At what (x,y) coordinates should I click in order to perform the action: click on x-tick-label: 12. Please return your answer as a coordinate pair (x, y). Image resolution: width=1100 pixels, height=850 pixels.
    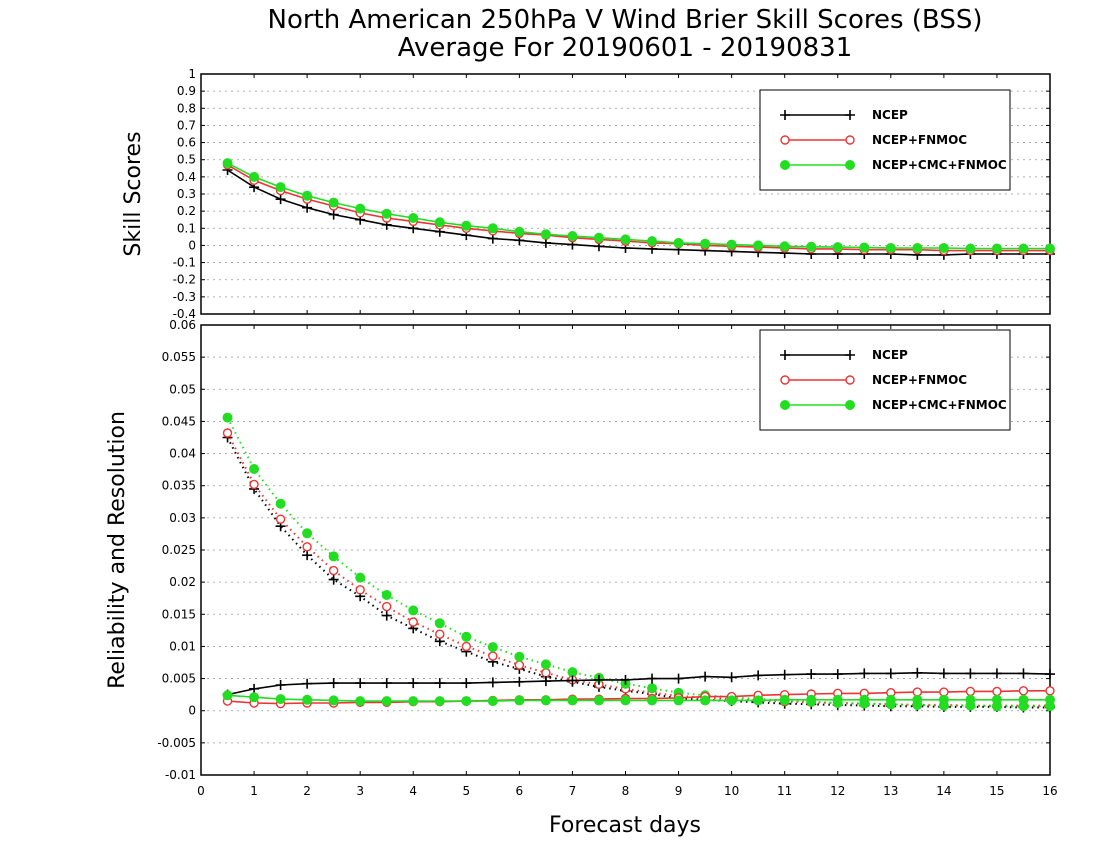
    Looking at the image, I should click on (837, 791).